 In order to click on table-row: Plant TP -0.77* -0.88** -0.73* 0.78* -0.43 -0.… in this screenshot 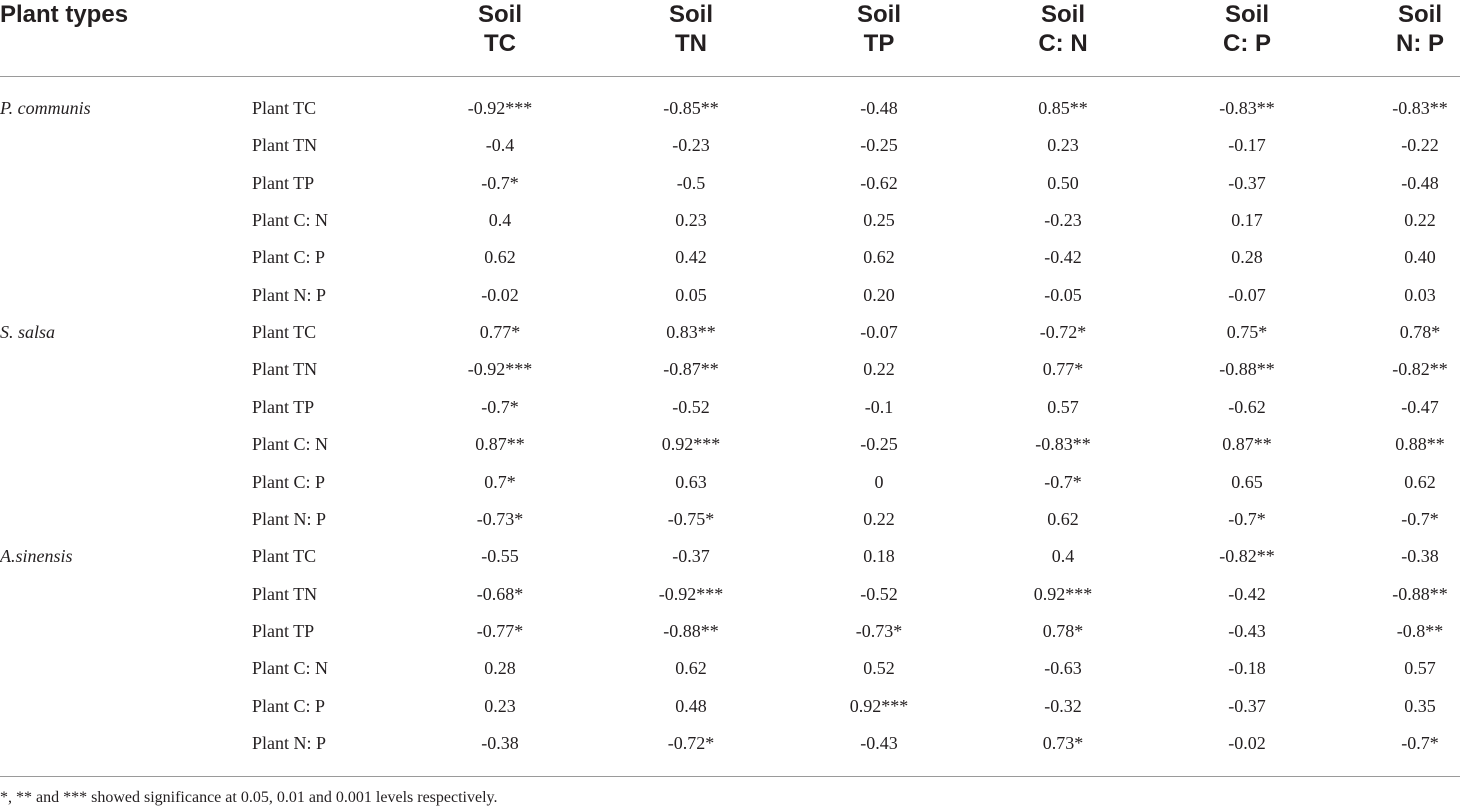, I will do `click(730, 631)`.